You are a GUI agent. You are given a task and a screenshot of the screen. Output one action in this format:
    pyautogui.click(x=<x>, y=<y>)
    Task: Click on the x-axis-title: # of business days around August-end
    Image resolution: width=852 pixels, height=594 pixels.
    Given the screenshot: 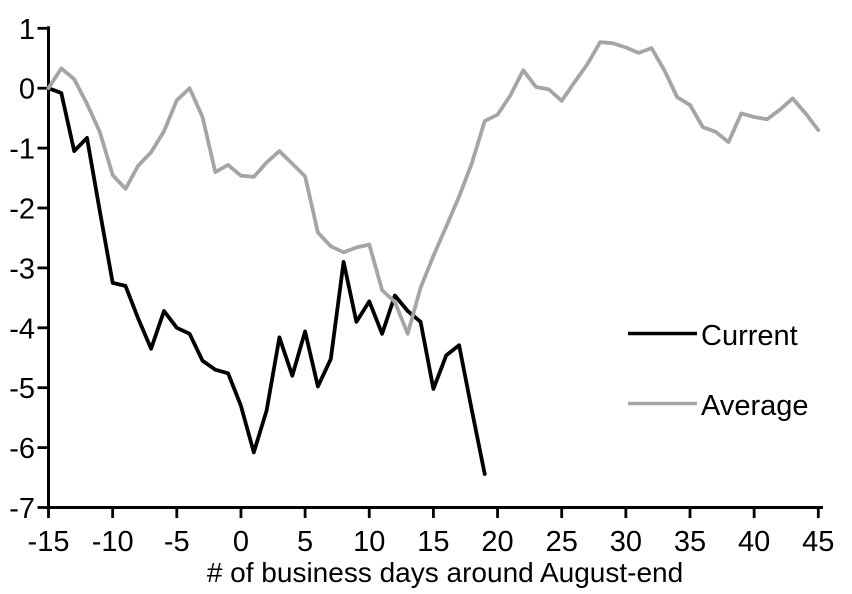 What is the action you would take?
    pyautogui.click(x=445, y=572)
    